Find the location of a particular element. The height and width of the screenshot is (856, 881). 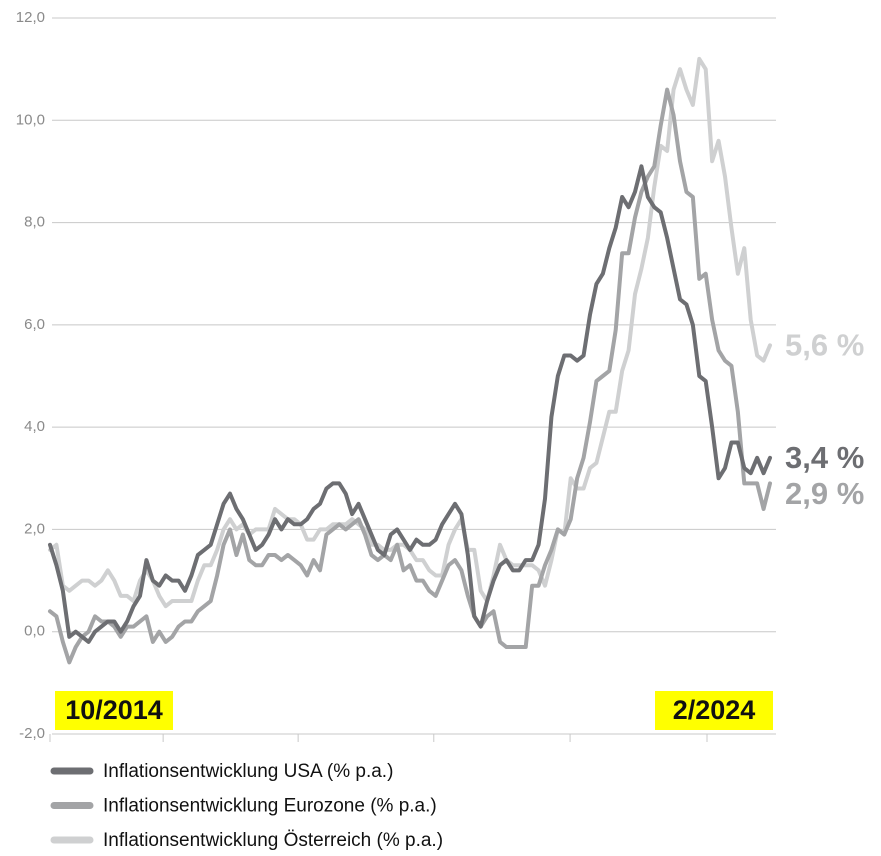

x-tick-label: 10/2014 is located at coordinates (114, 710).